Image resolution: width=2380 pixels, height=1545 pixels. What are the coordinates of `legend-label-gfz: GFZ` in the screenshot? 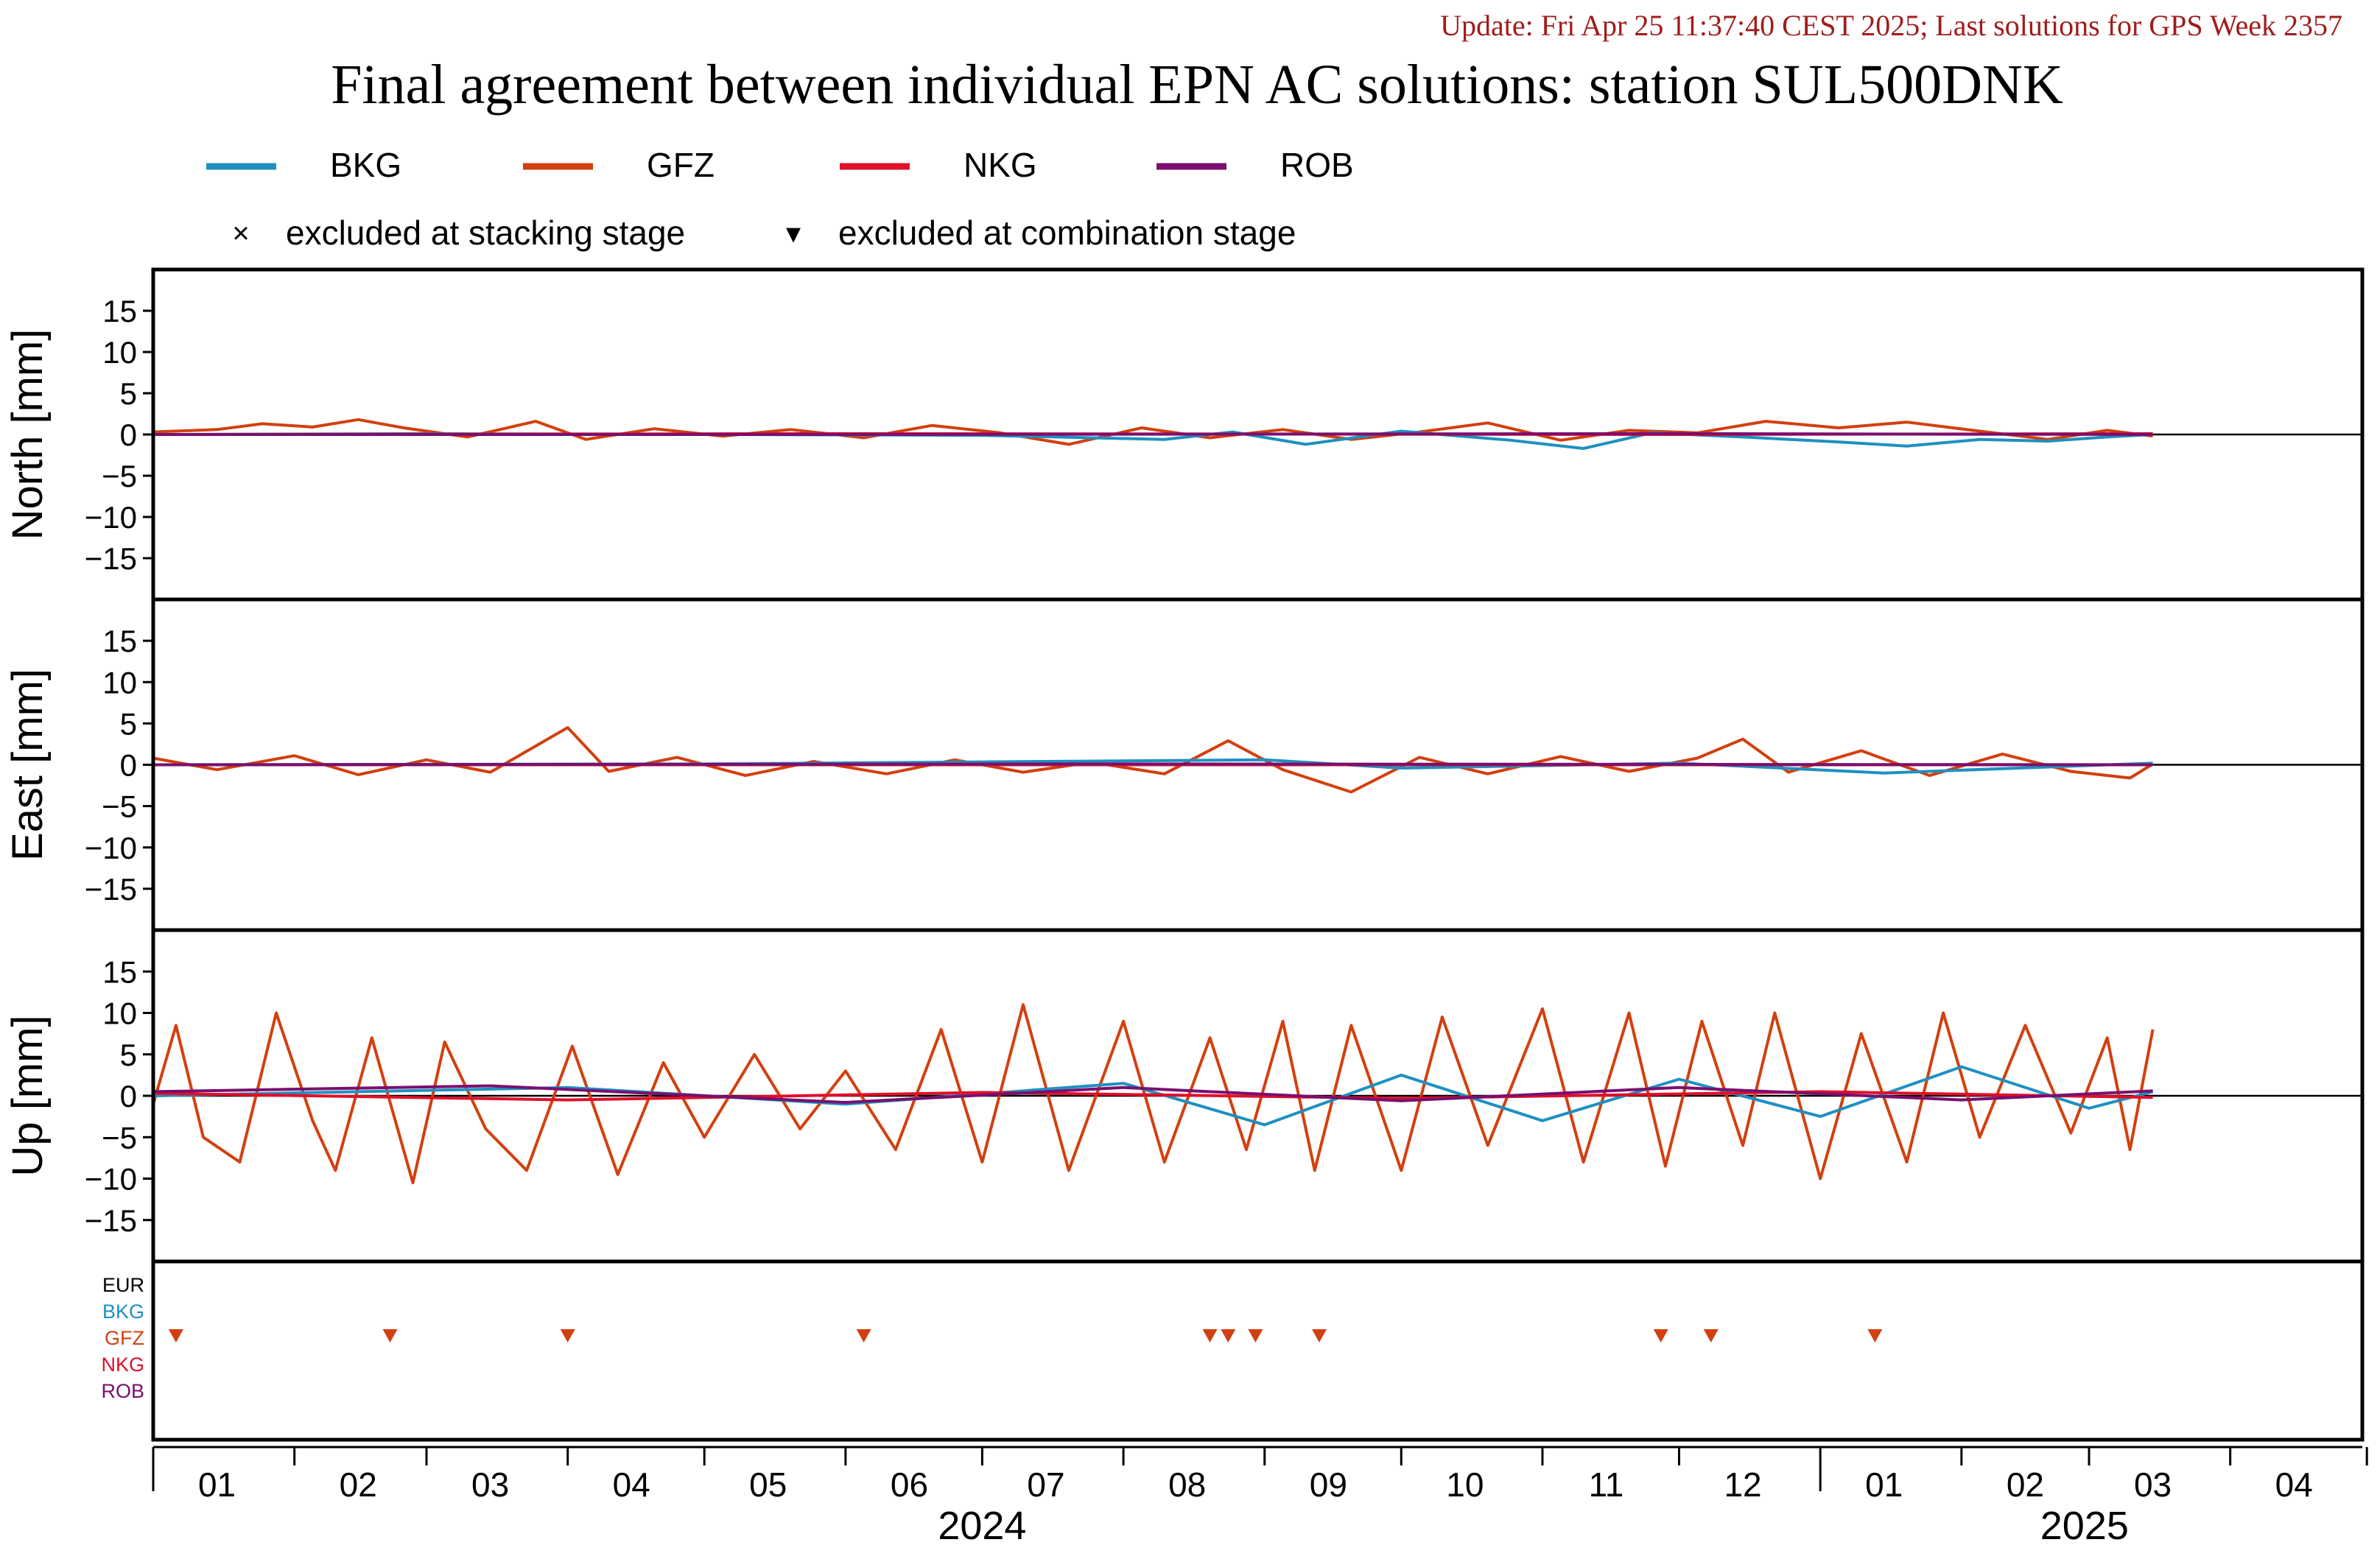 It's located at (681, 165).